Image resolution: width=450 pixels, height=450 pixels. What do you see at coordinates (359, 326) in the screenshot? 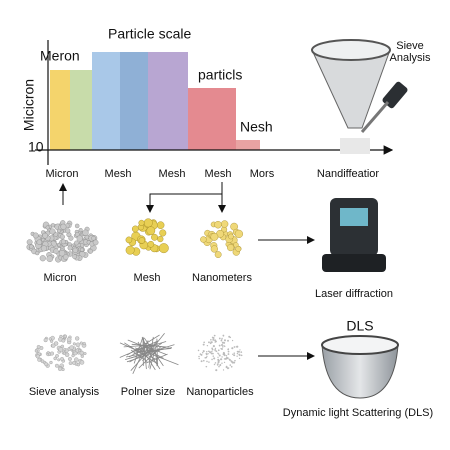
I see `section-title: DLS` at bounding box center [359, 326].